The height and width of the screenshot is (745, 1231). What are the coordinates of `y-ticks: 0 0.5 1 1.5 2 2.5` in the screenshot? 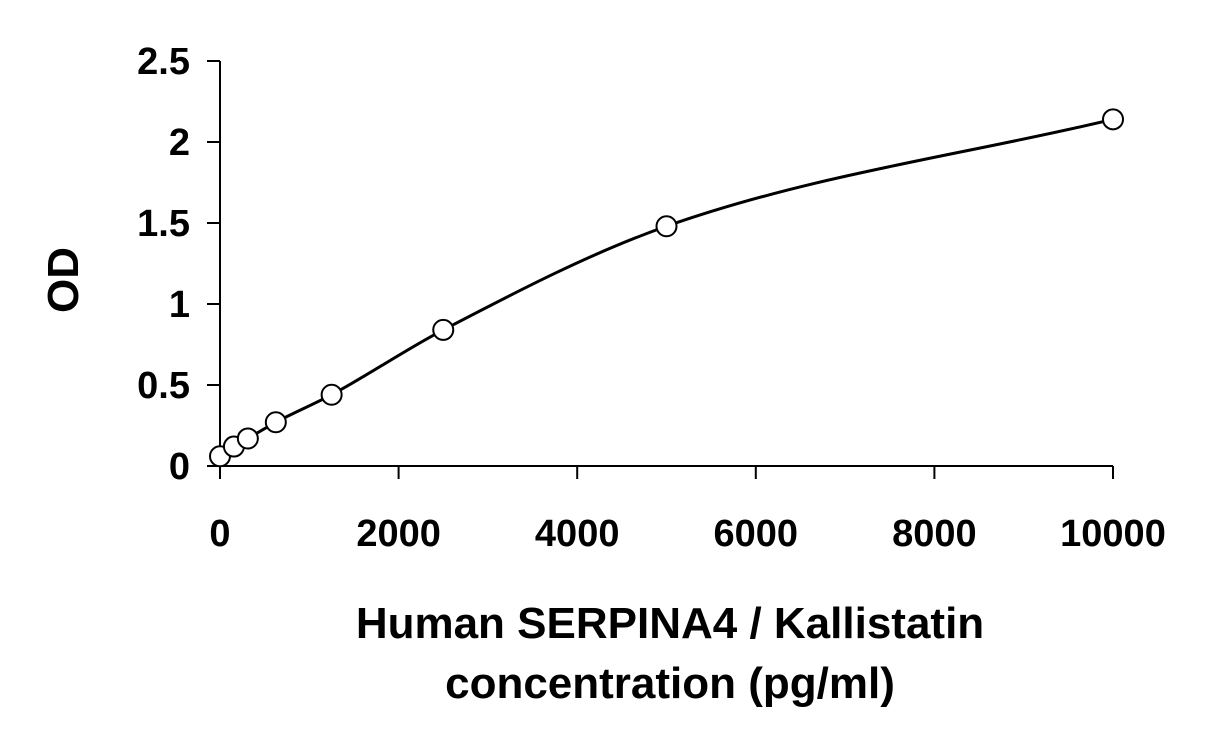 It's located at (178, 264).